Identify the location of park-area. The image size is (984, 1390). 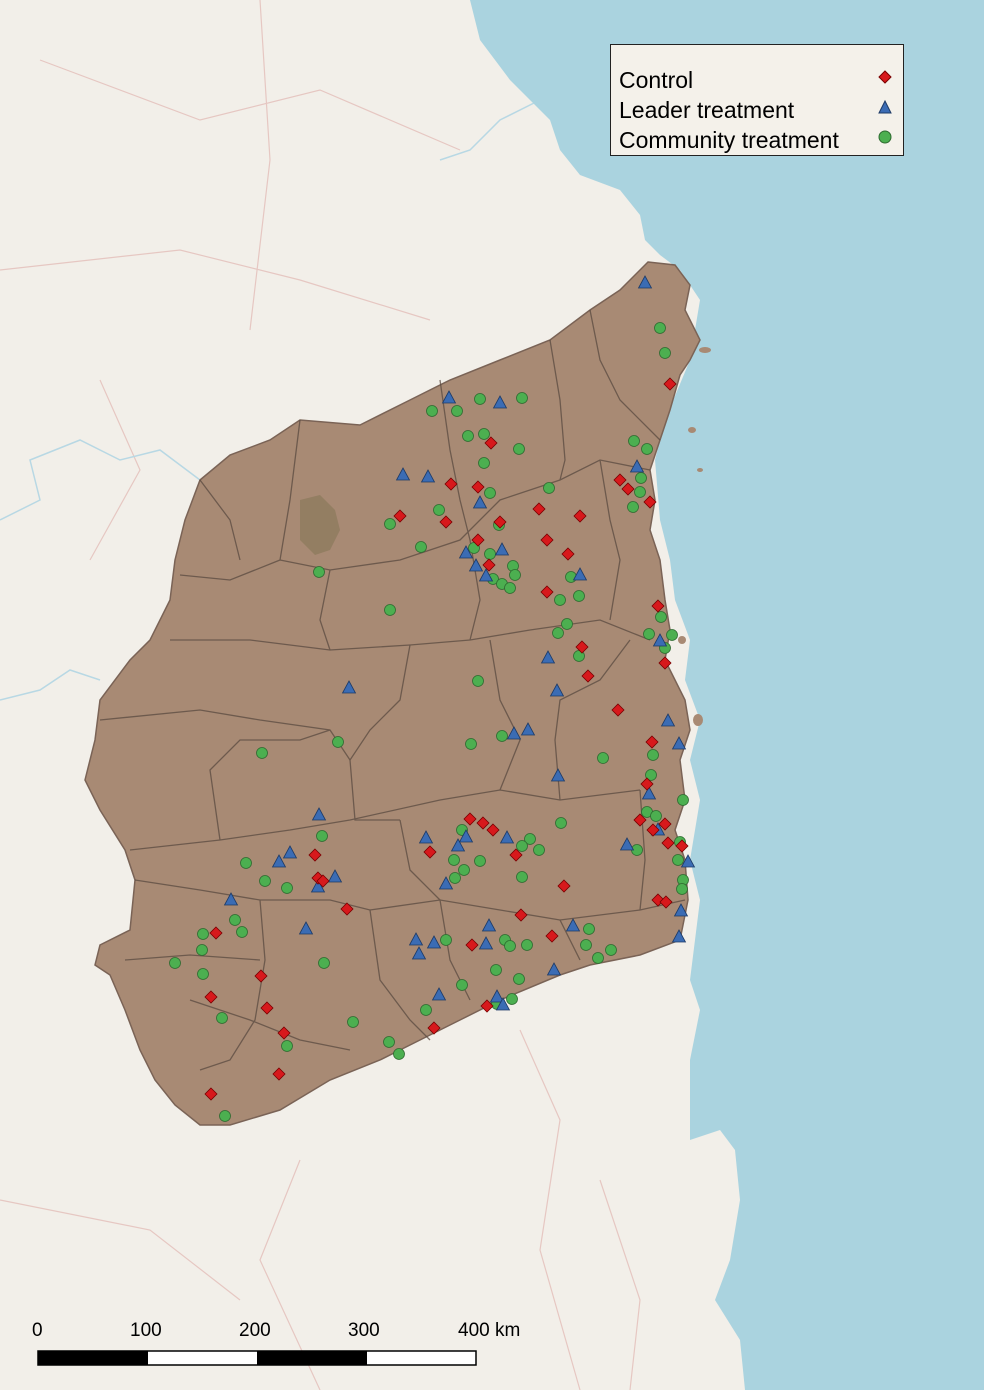
(320, 525).